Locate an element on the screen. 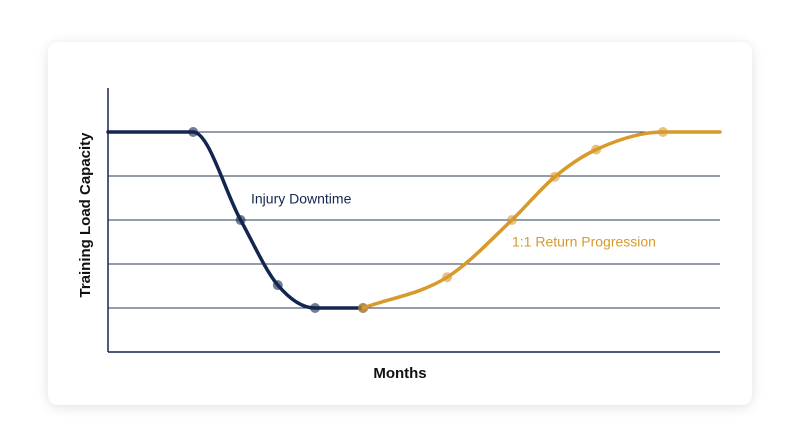 The width and height of the screenshot is (800, 447). annotation: 1:1 Return Progression is located at coordinates (584, 242).